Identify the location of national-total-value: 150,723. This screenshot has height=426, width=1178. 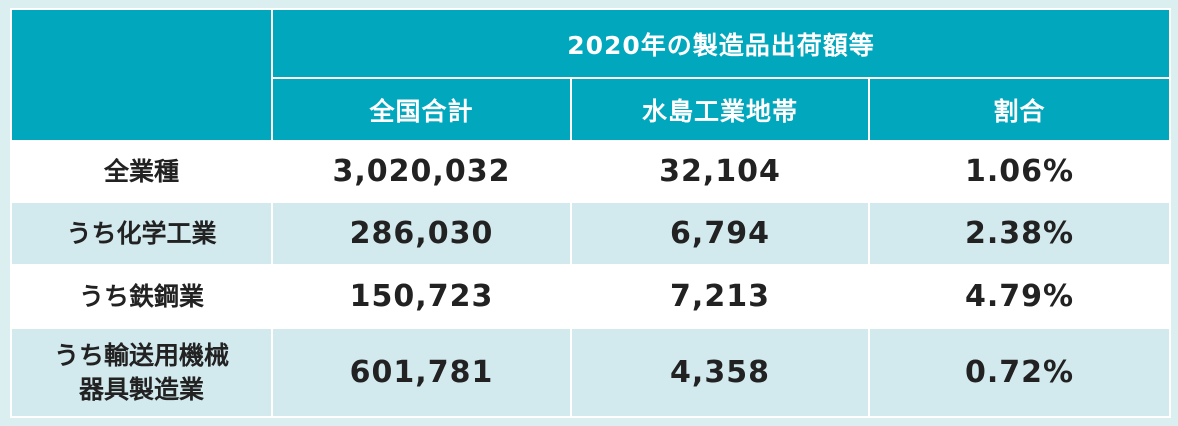
(421, 296).